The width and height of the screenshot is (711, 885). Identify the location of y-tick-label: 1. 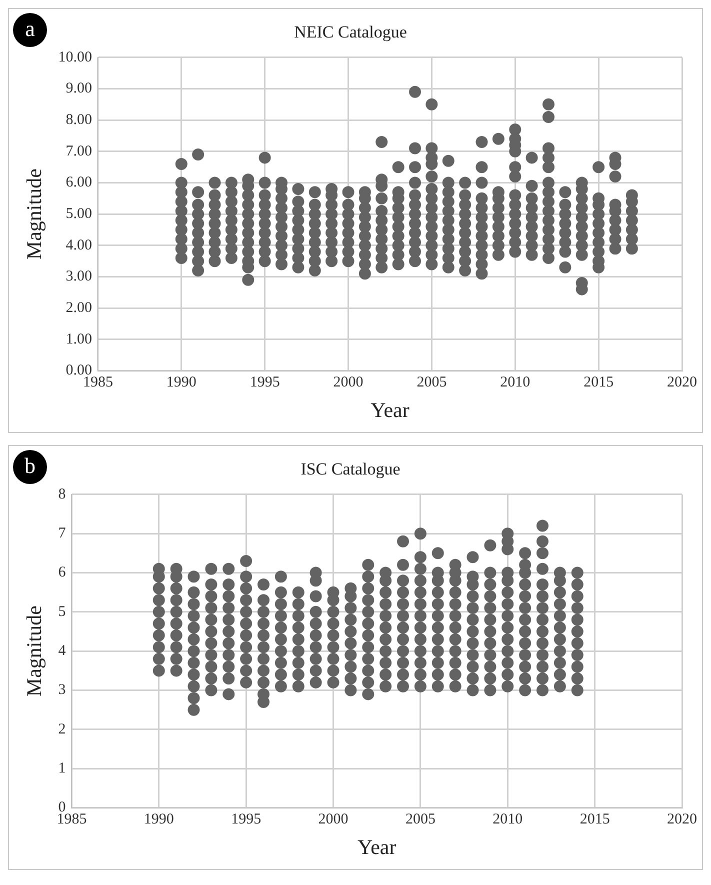
(62, 768).